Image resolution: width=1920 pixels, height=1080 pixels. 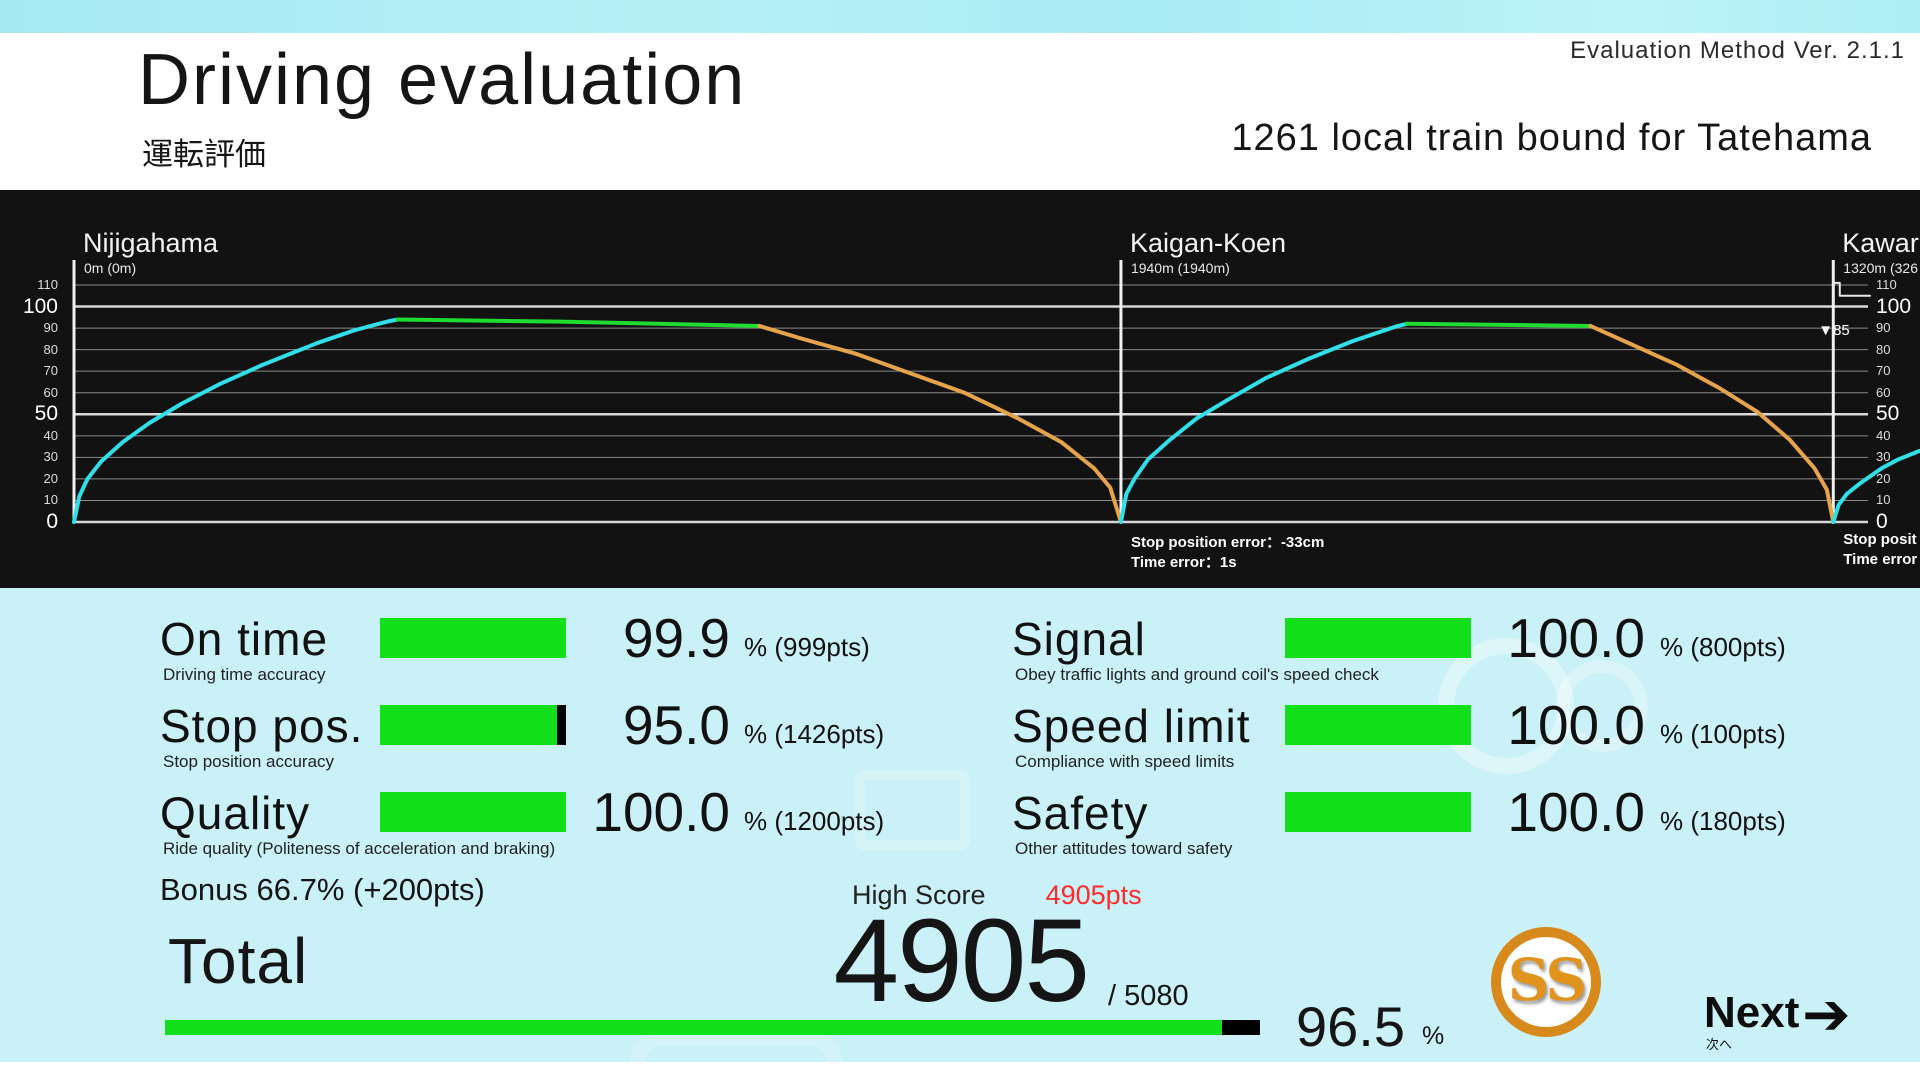 I want to click on score-description: Driving time accuracy, so click(x=244, y=674).